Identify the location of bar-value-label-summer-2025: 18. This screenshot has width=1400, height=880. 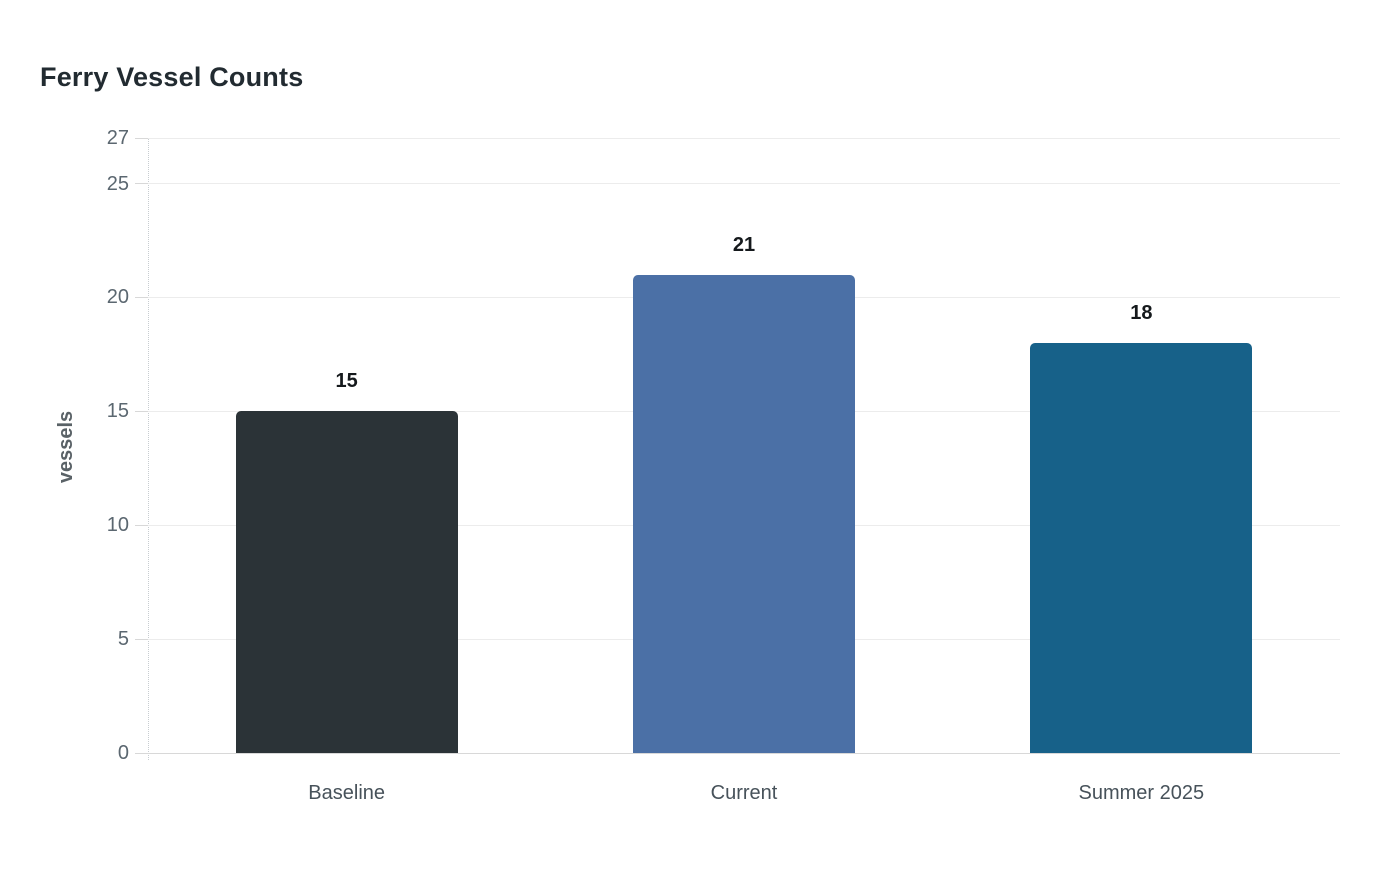
(1141, 313).